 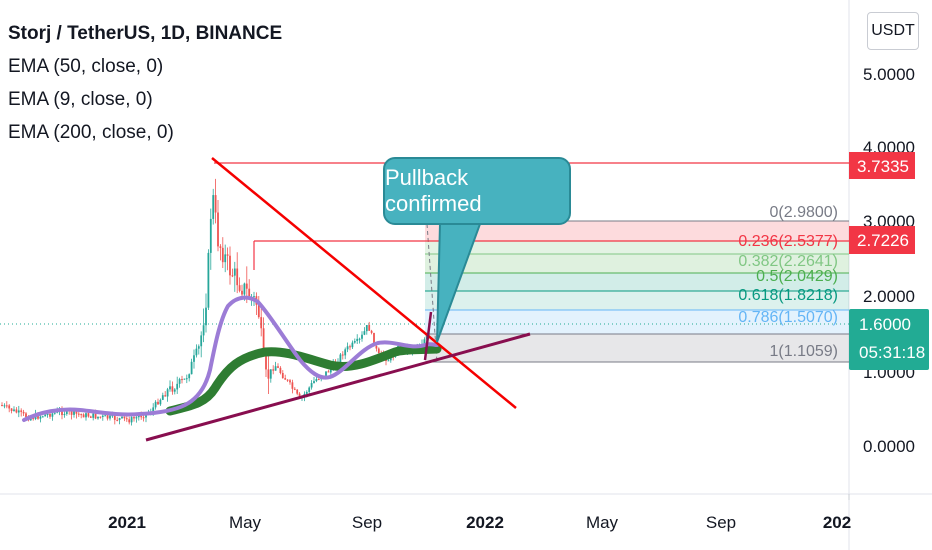 I want to click on time-tick-sep-2022: Sep, so click(x=721, y=522).